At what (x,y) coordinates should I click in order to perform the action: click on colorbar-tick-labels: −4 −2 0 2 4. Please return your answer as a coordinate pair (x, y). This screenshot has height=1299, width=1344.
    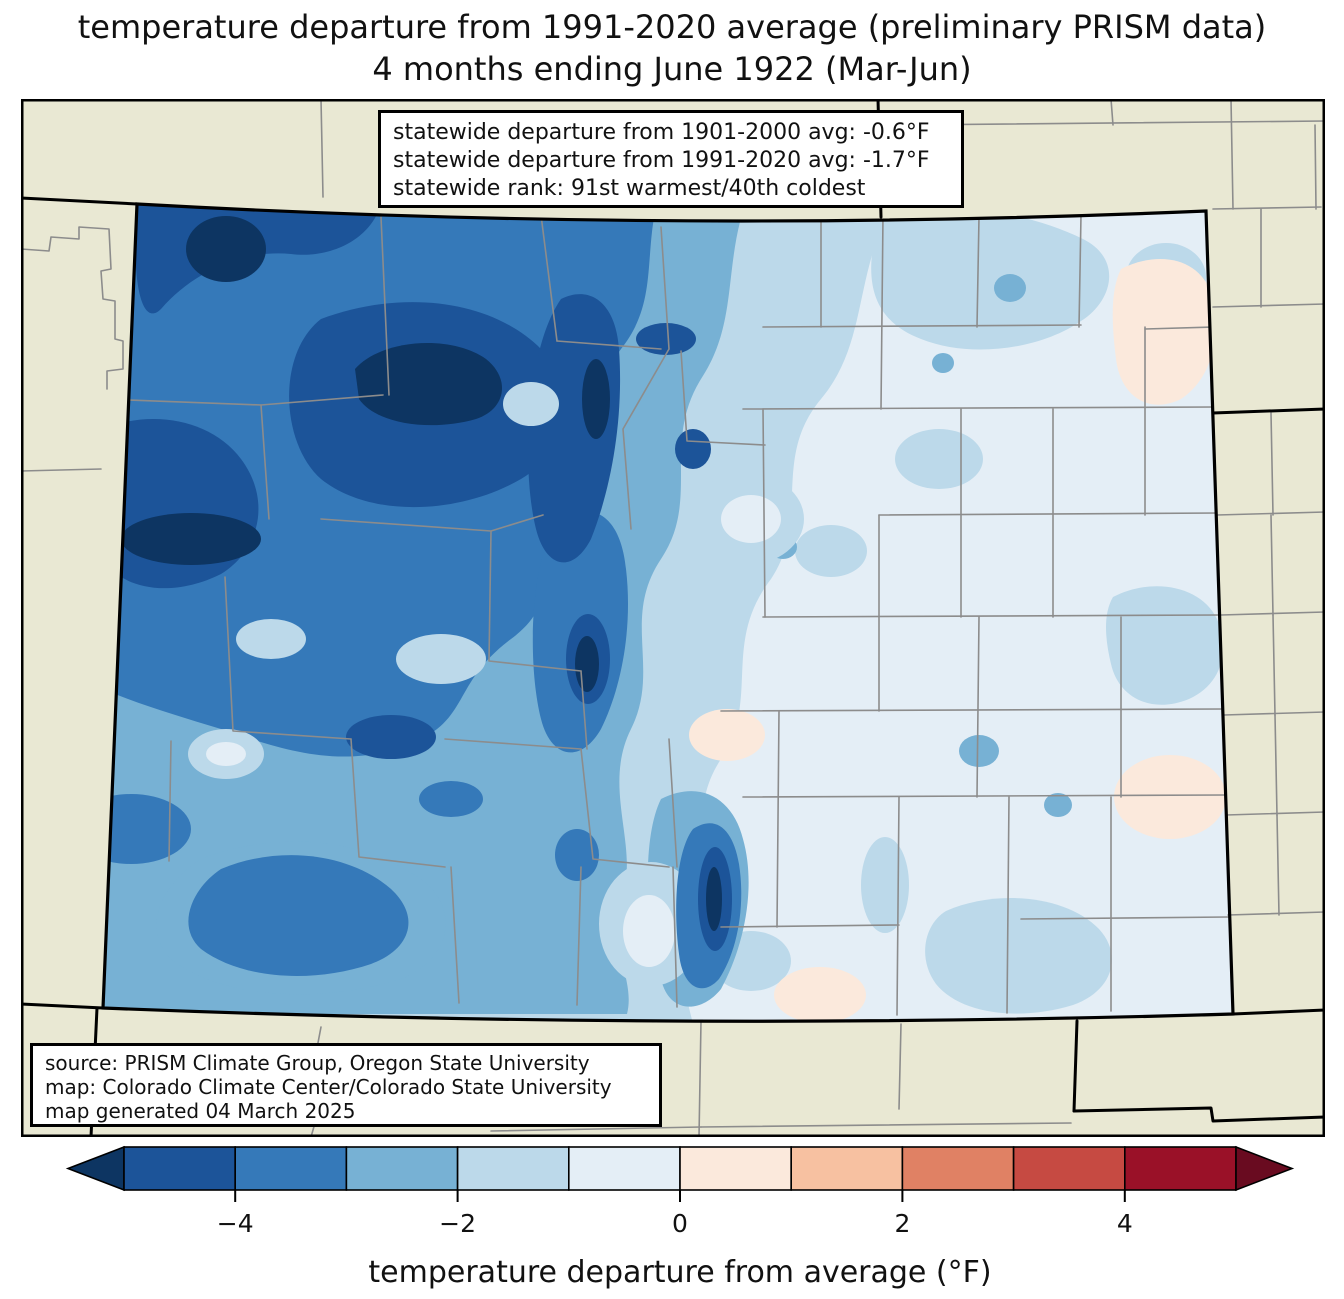
    Looking at the image, I should click on (675, 1223).